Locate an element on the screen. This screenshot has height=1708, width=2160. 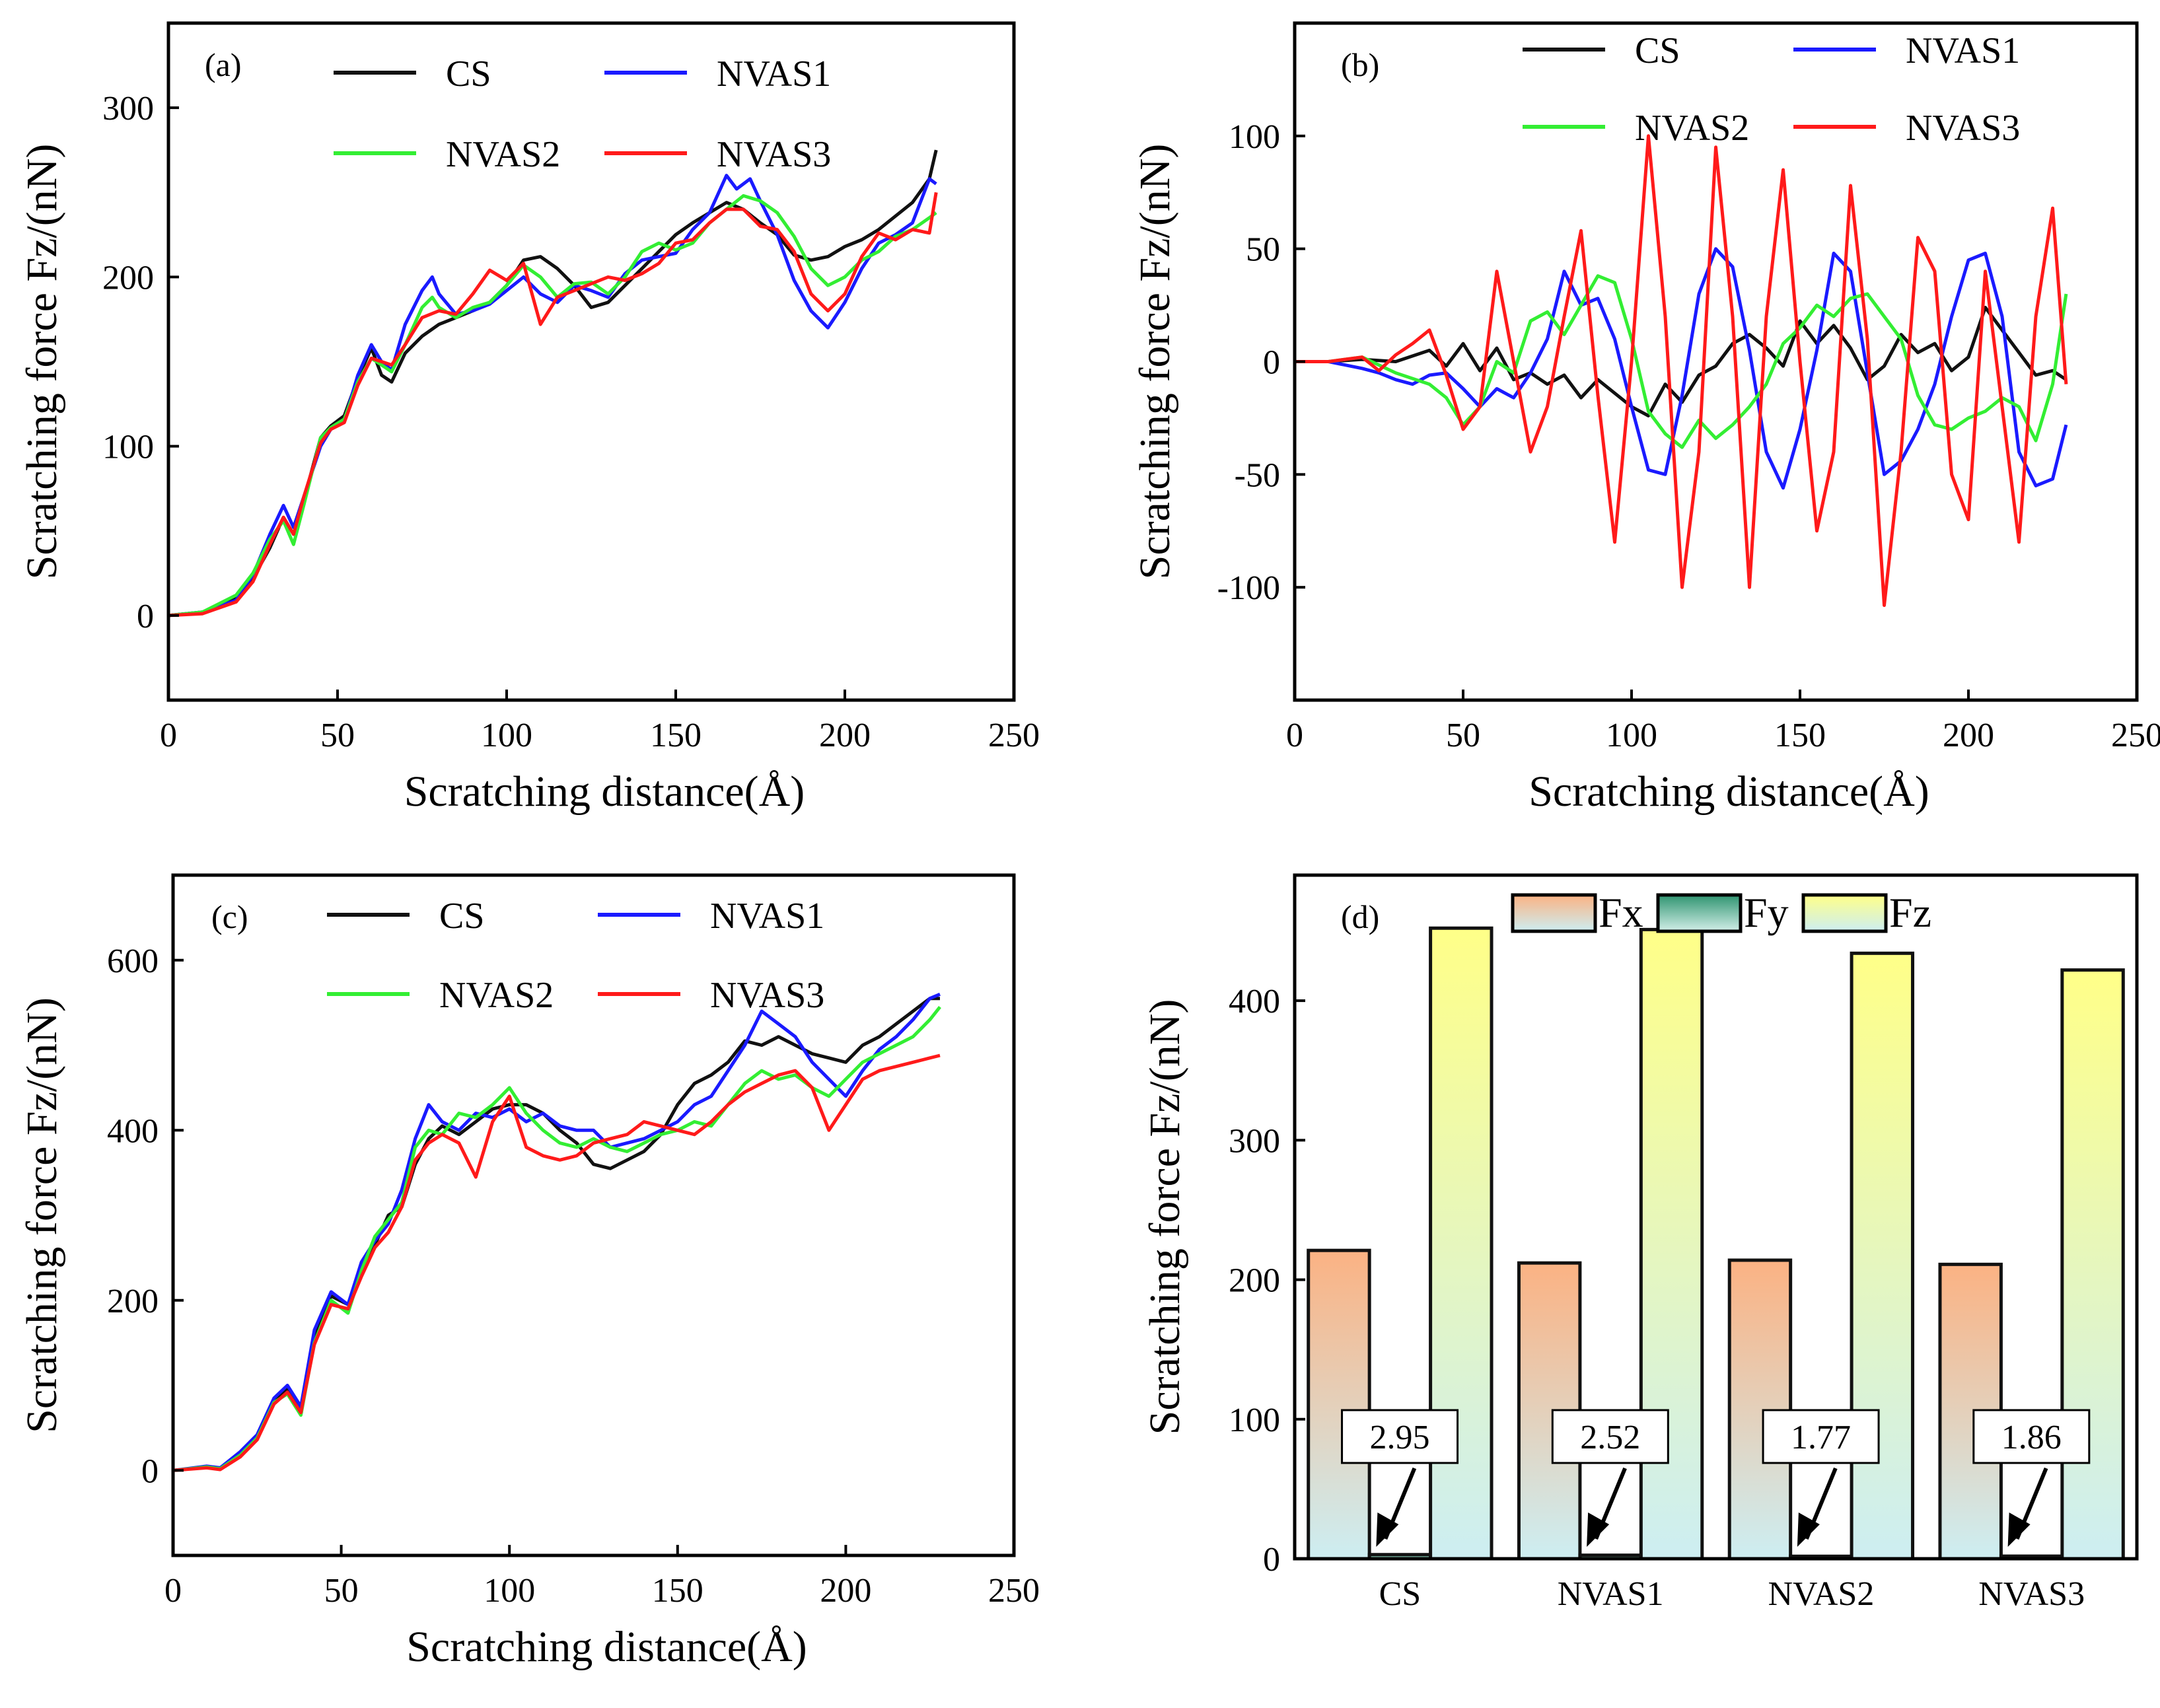
panel-label: (b) is located at coordinates (1360, 64).